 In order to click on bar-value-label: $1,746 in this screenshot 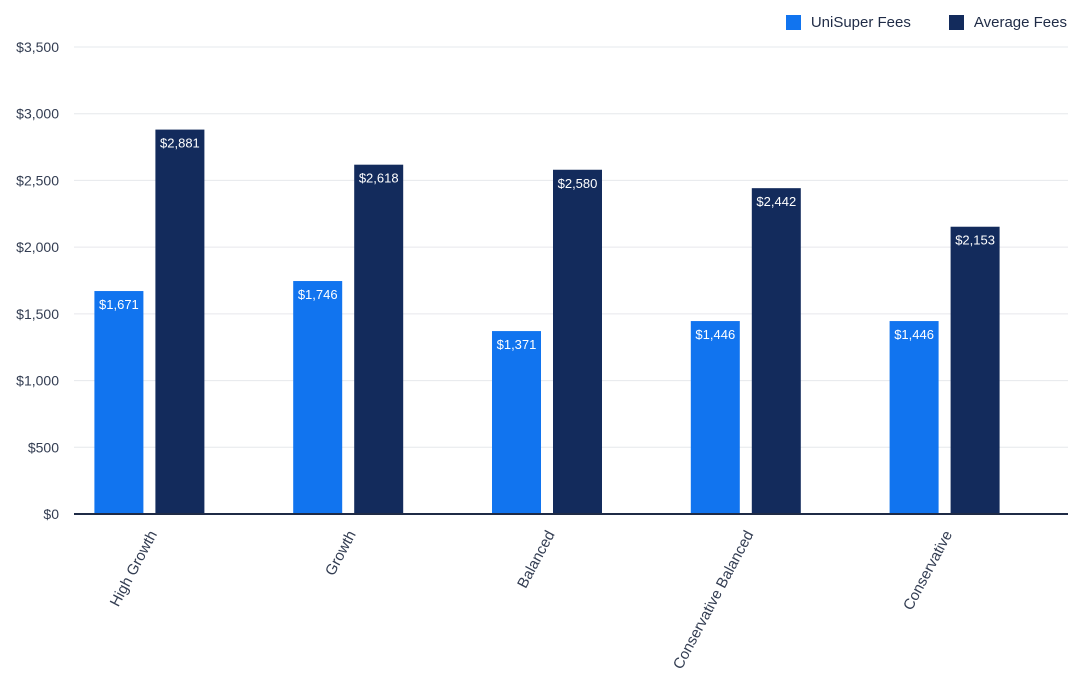, I will do `click(318, 294)`.